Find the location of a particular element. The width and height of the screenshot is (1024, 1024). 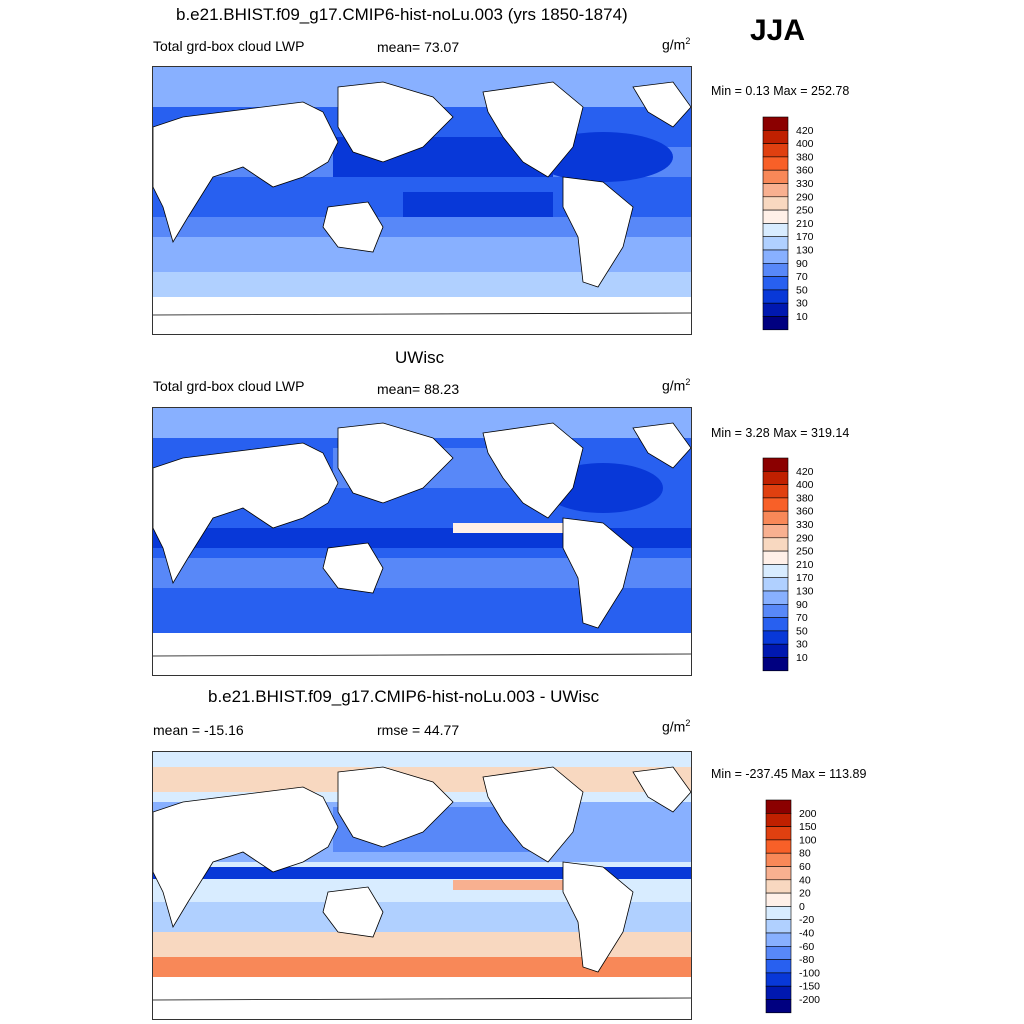

panel-2-mean-label: mean= 88.23 is located at coordinates (418, 389).